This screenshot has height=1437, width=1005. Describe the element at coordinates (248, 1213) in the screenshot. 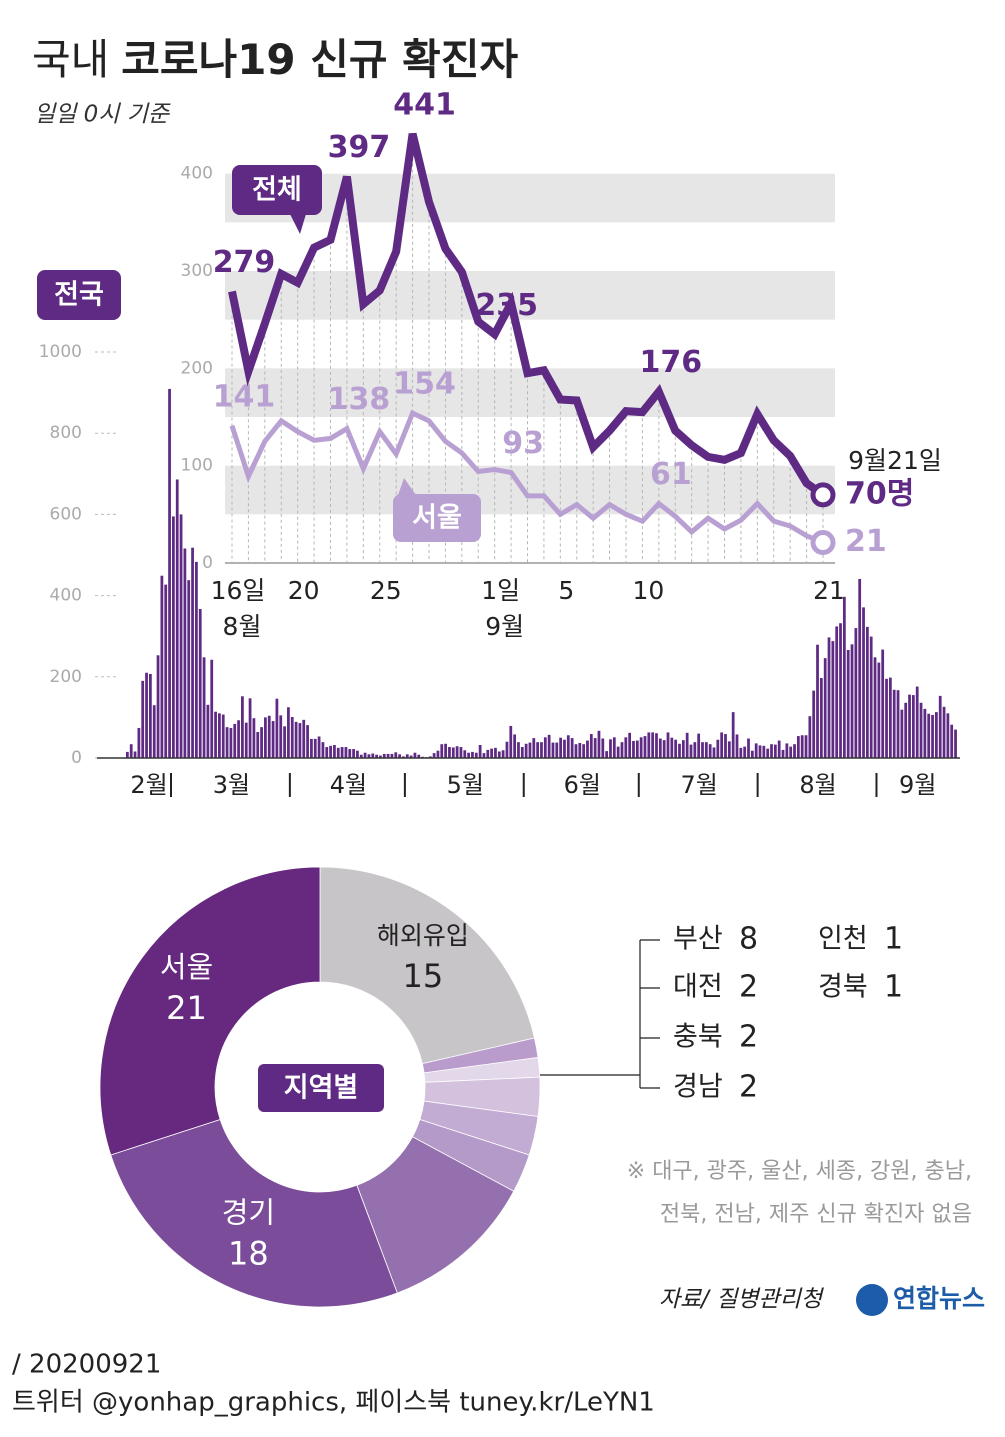

I see `slice-label: 경기` at that location.